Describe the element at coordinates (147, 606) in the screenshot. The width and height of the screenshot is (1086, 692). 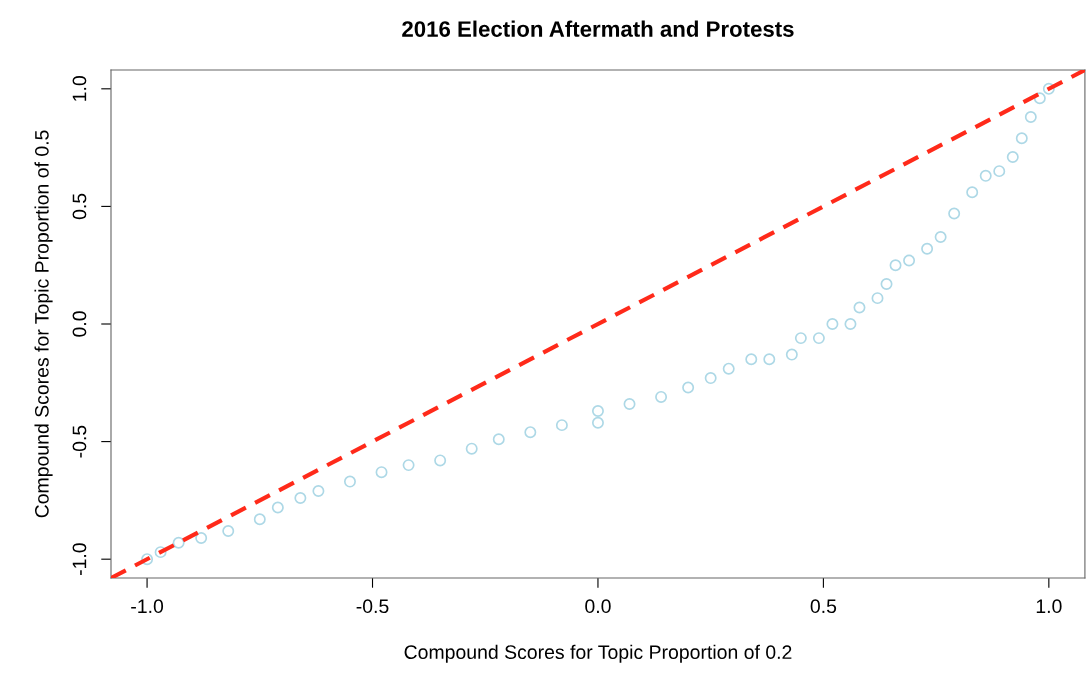
I see `x-tick-label: -1.0` at that location.